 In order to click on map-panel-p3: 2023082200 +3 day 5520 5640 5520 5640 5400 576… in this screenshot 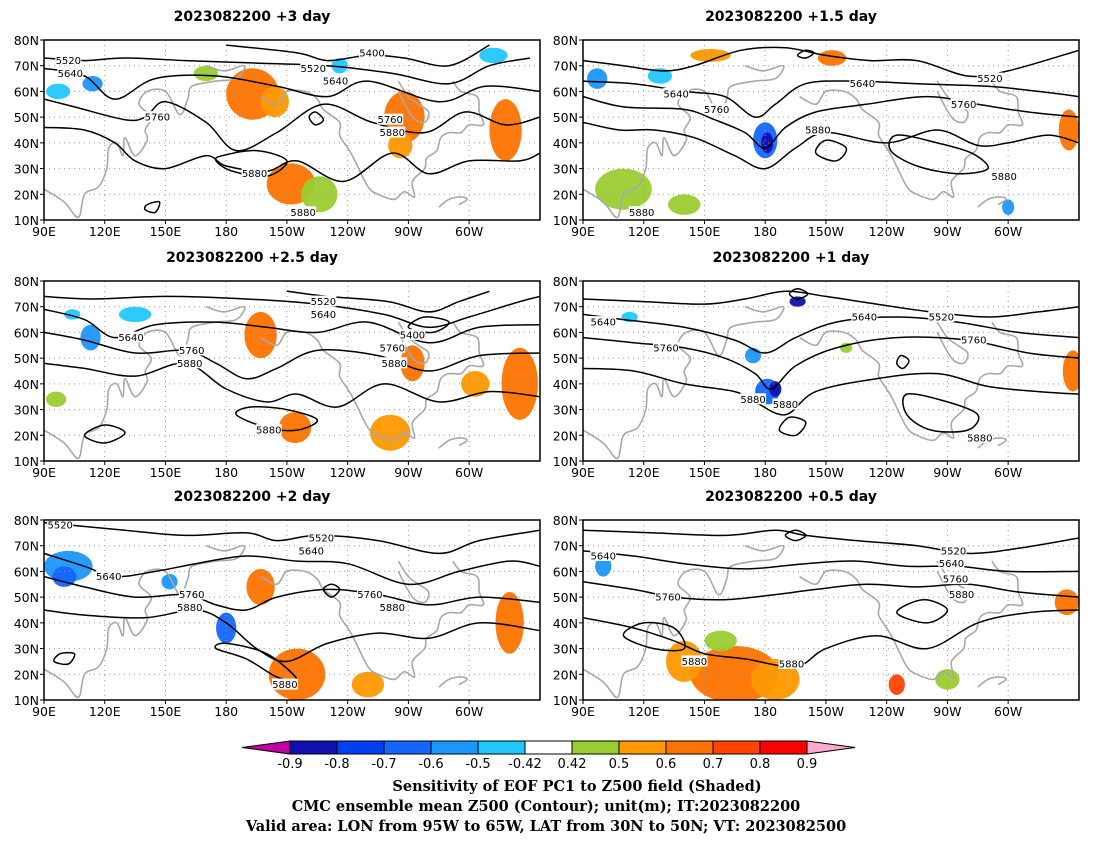, I will do `click(277, 124)`.